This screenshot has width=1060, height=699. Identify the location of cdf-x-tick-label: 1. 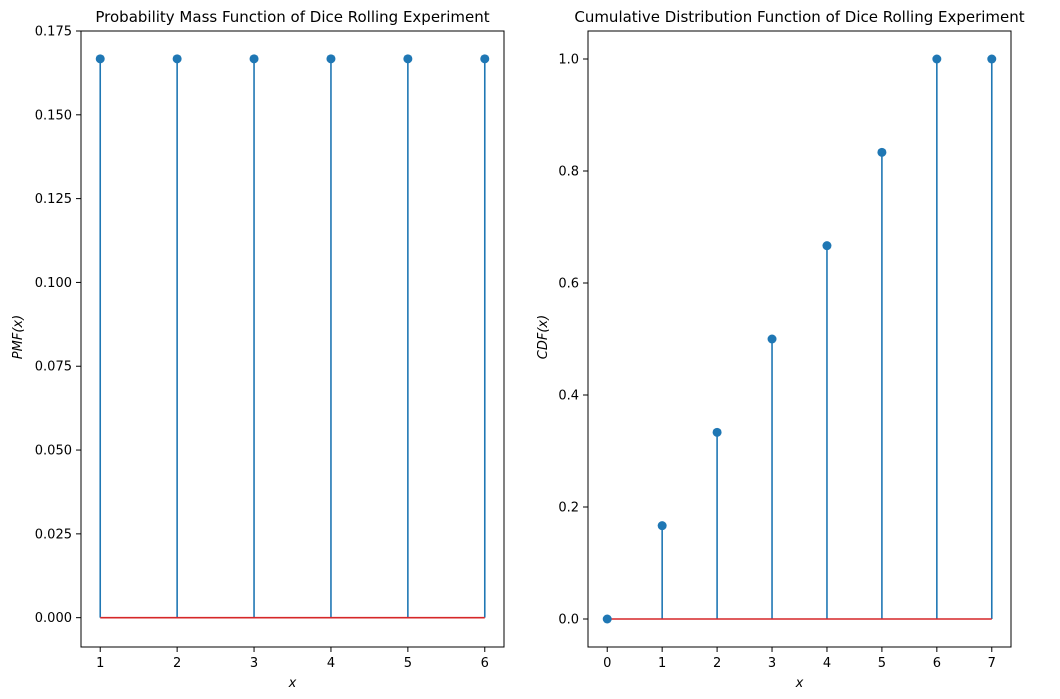
(662, 663).